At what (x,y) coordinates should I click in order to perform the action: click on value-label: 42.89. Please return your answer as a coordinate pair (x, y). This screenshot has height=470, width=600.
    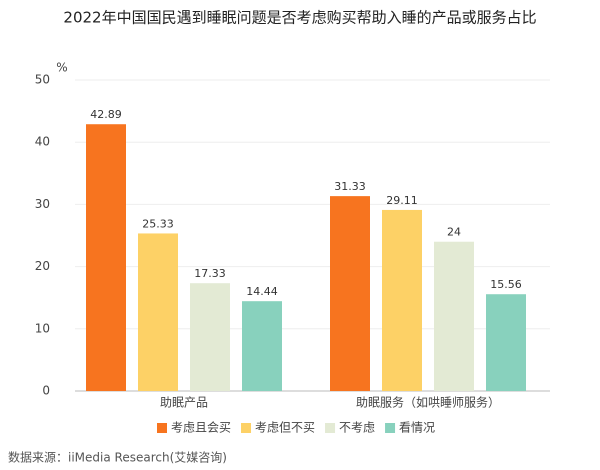
    Looking at the image, I should click on (106, 114).